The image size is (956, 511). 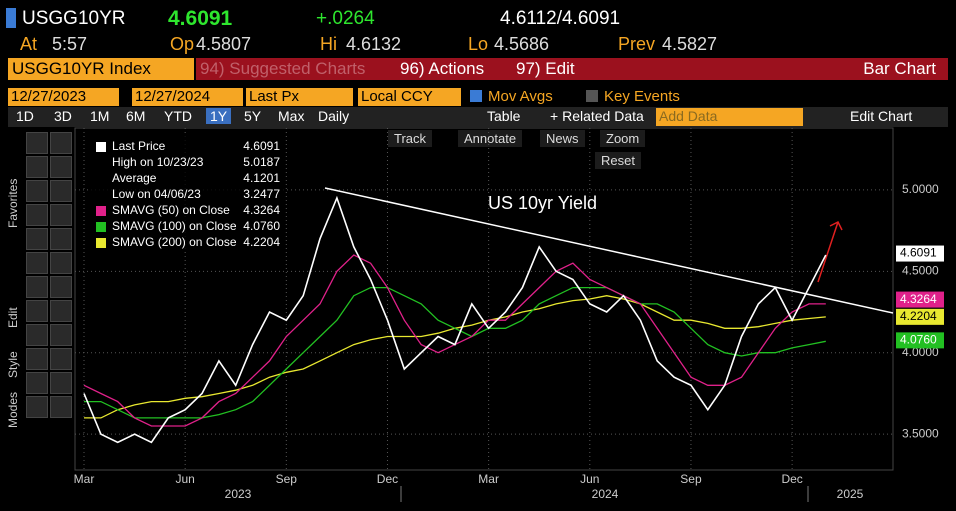 I want to click on ticker: USGG10YR, so click(x=74, y=18).